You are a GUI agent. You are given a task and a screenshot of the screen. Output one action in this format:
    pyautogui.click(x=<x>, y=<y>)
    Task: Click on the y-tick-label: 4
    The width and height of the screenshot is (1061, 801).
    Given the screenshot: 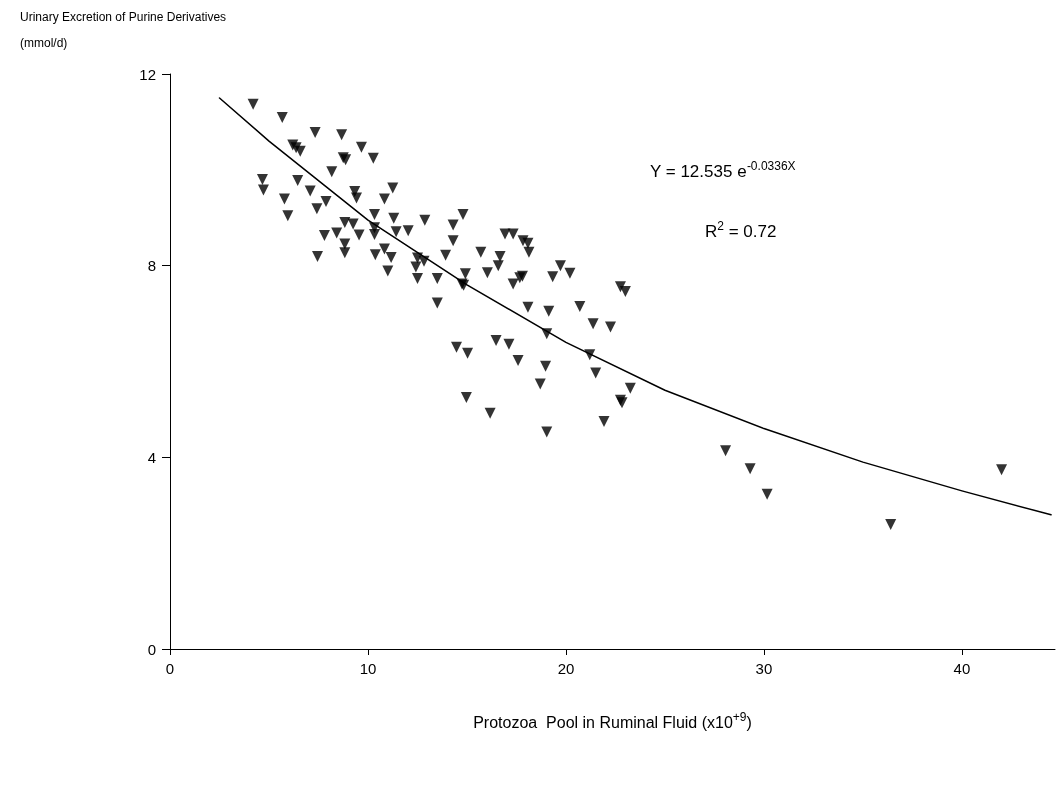 What is the action you would take?
    pyautogui.click(x=151, y=457)
    